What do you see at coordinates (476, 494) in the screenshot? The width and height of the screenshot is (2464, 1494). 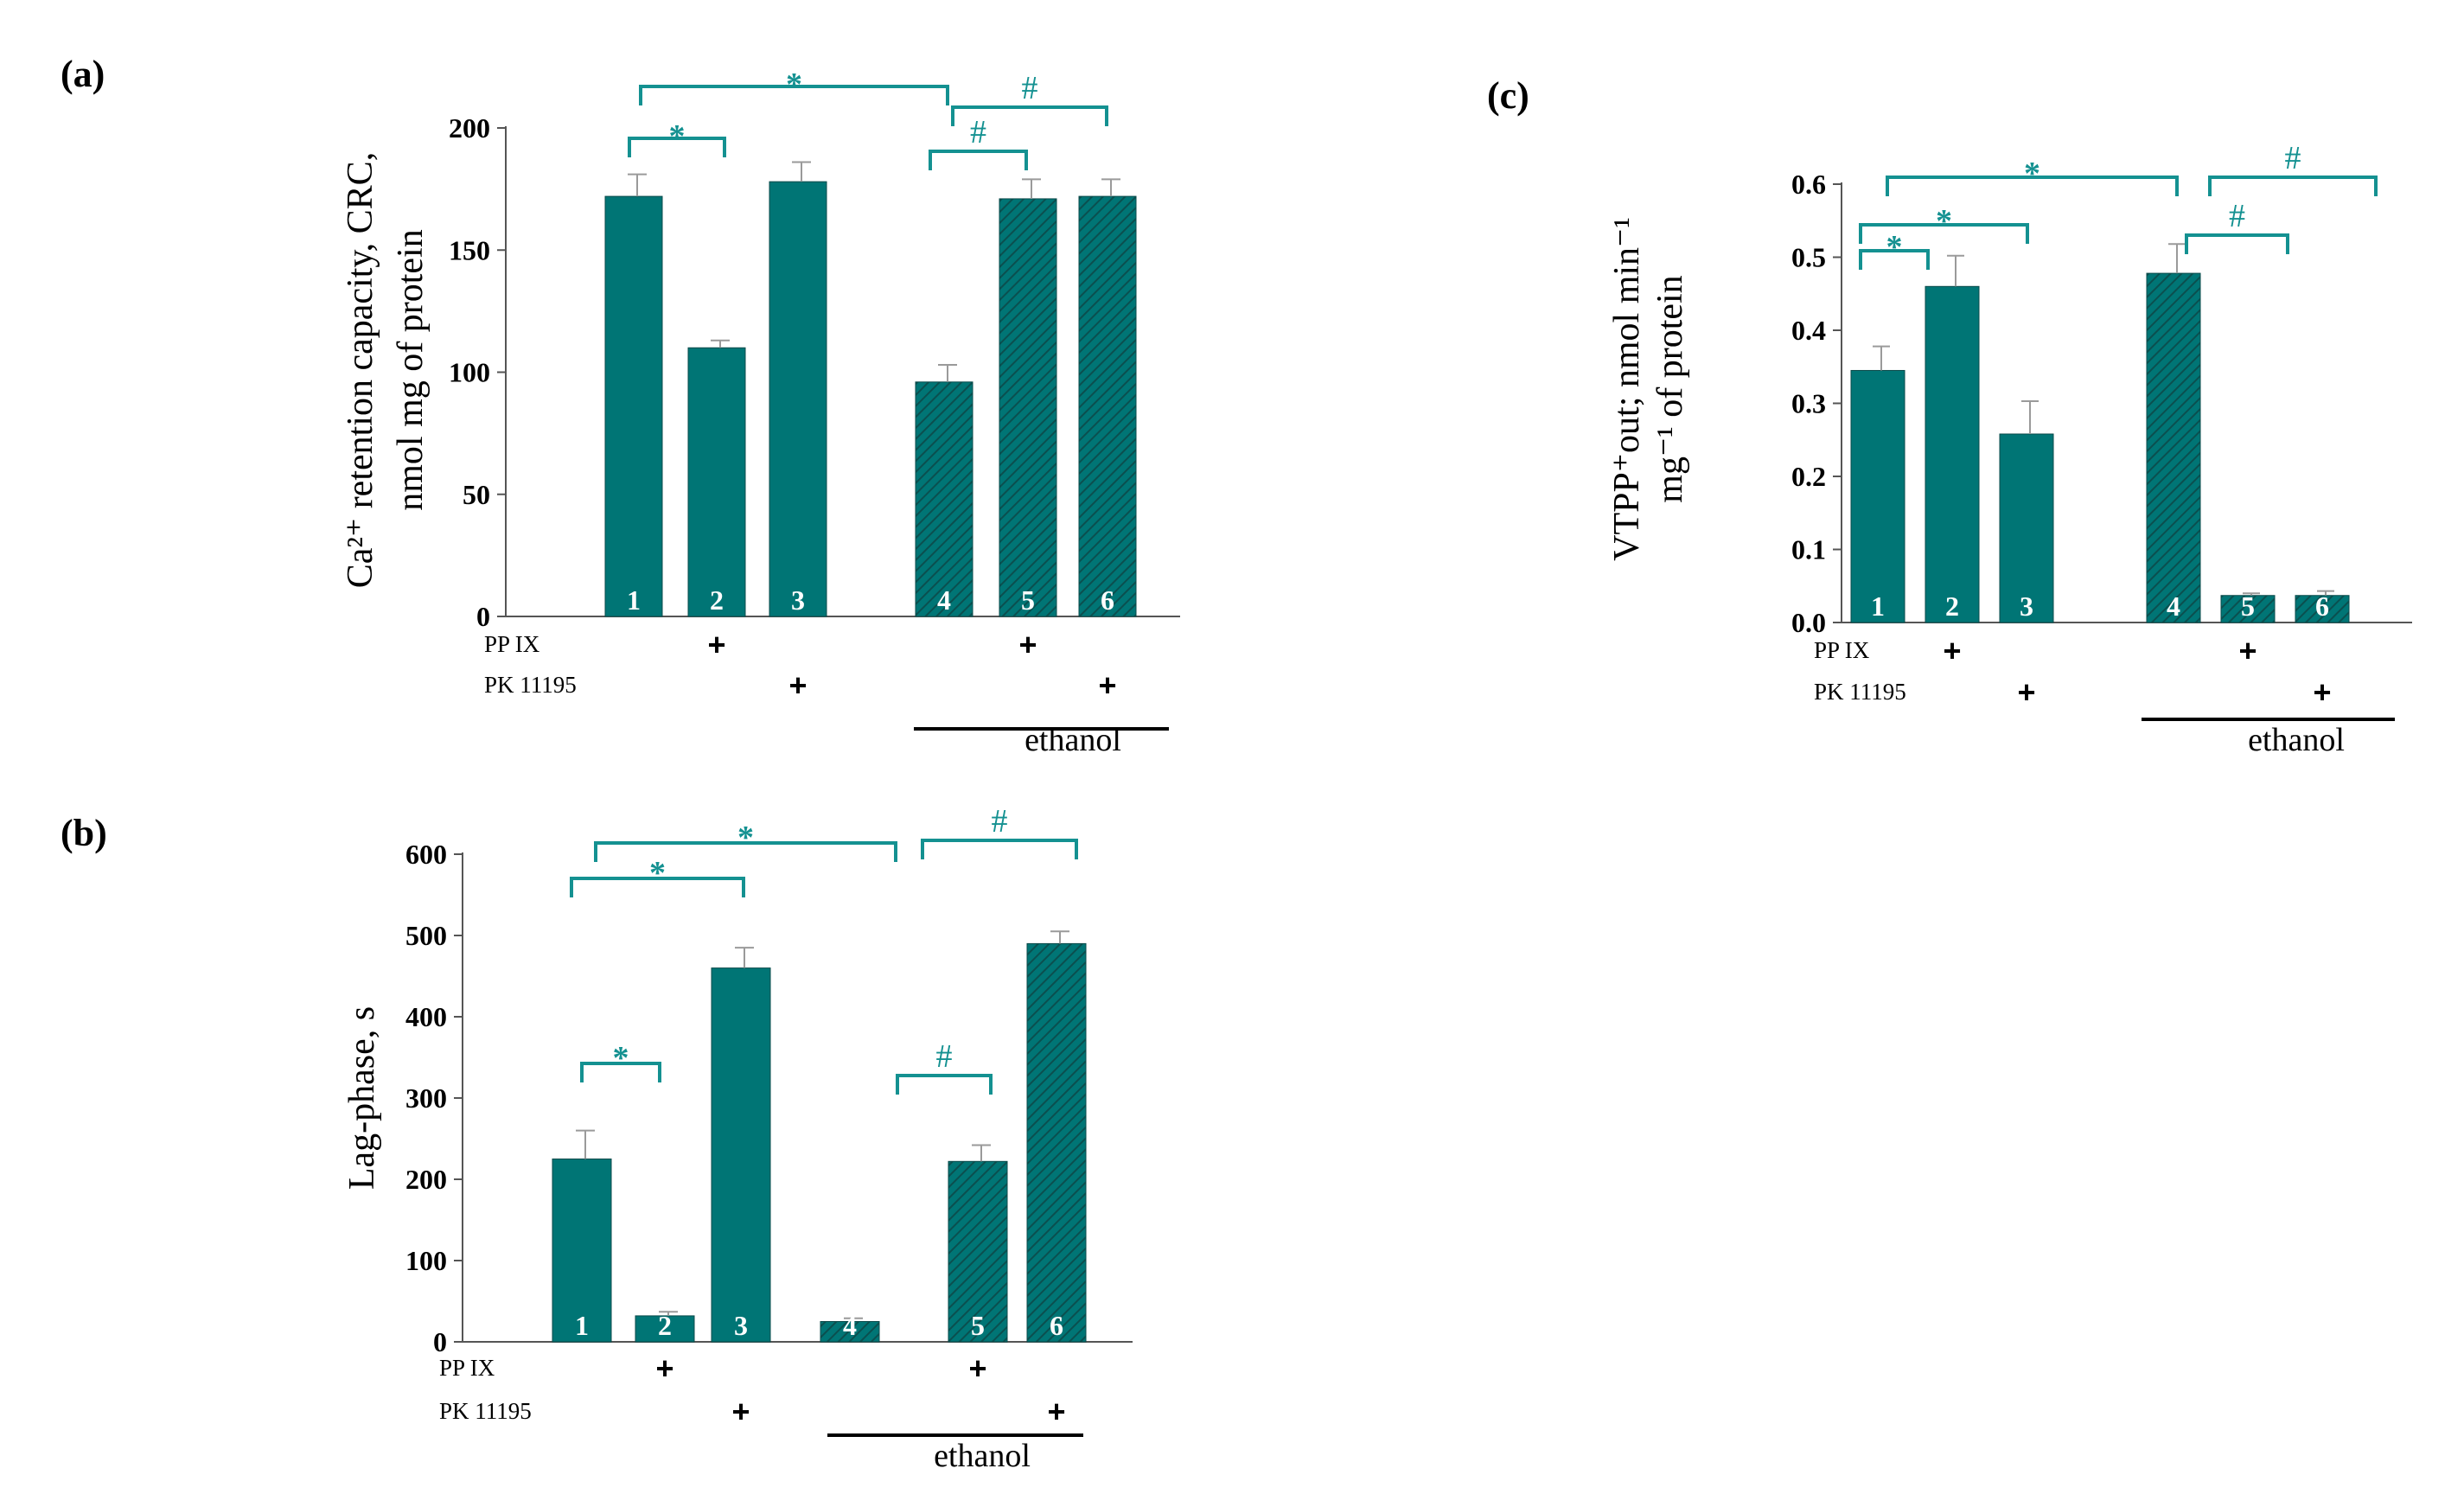 I see `y-tick-label: 50` at bounding box center [476, 494].